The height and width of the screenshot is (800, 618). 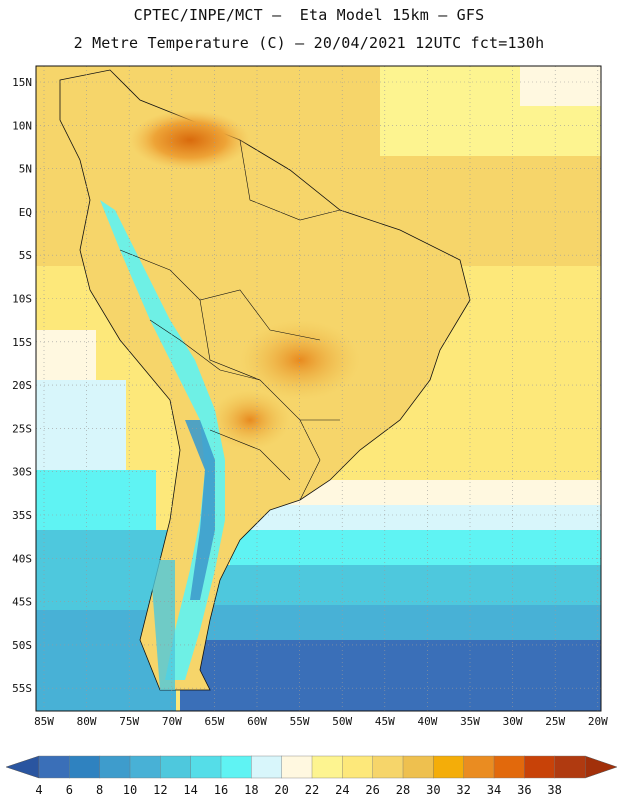 I want to click on lon-label: 65W, so click(x=214, y=721).